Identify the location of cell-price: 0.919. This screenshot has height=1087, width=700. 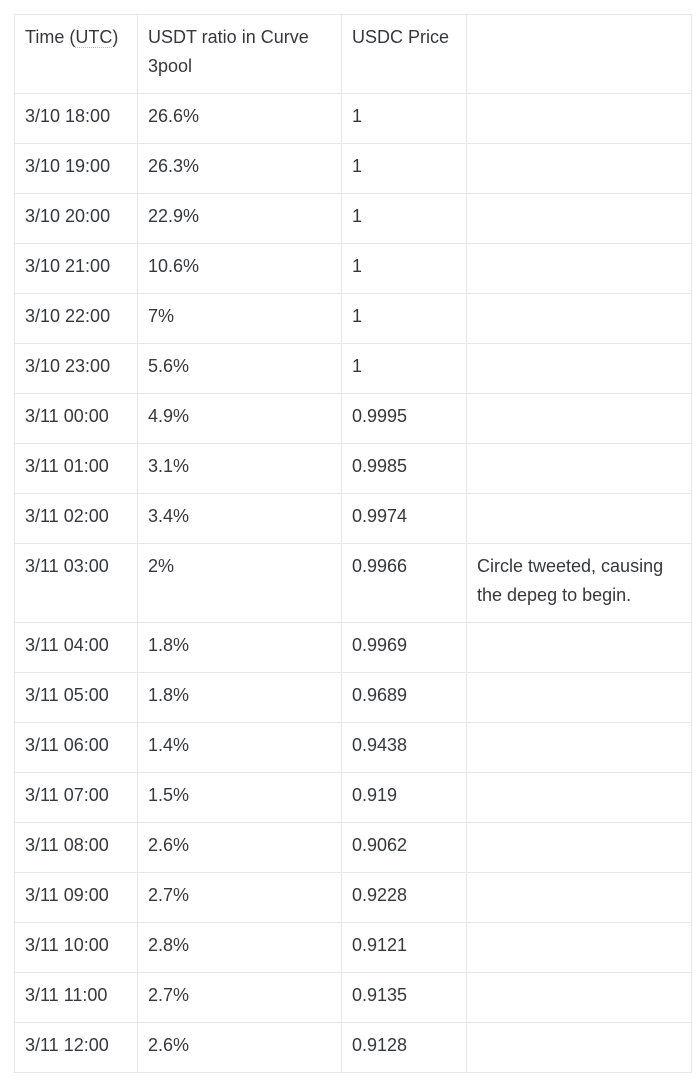
(404, 797).